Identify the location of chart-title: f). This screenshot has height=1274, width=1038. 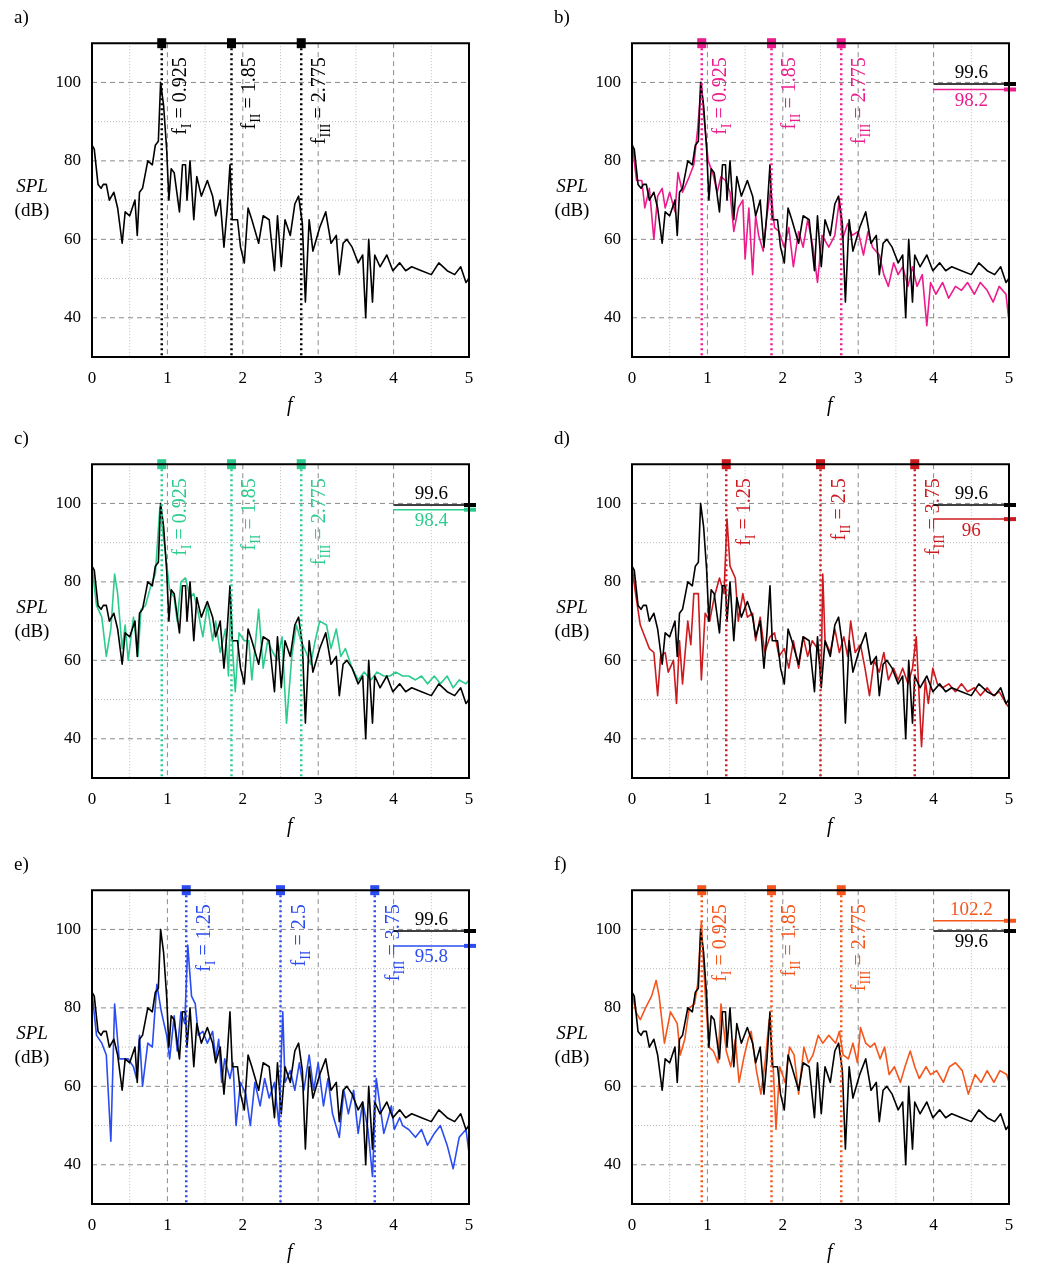
(560, 864).